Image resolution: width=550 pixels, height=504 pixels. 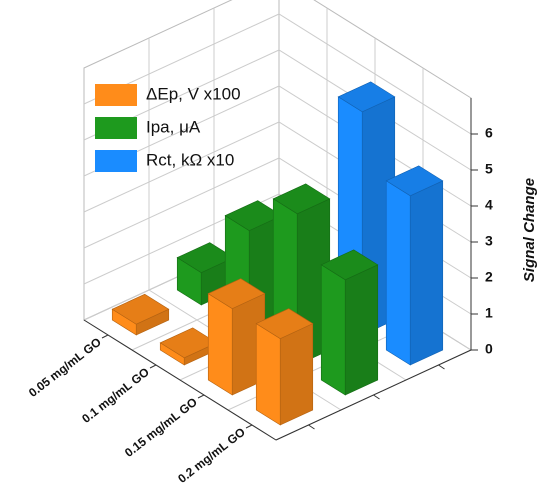 I want to click on x-tick-label: 0.15 mg/mL GO, so click(x=161, y=427).